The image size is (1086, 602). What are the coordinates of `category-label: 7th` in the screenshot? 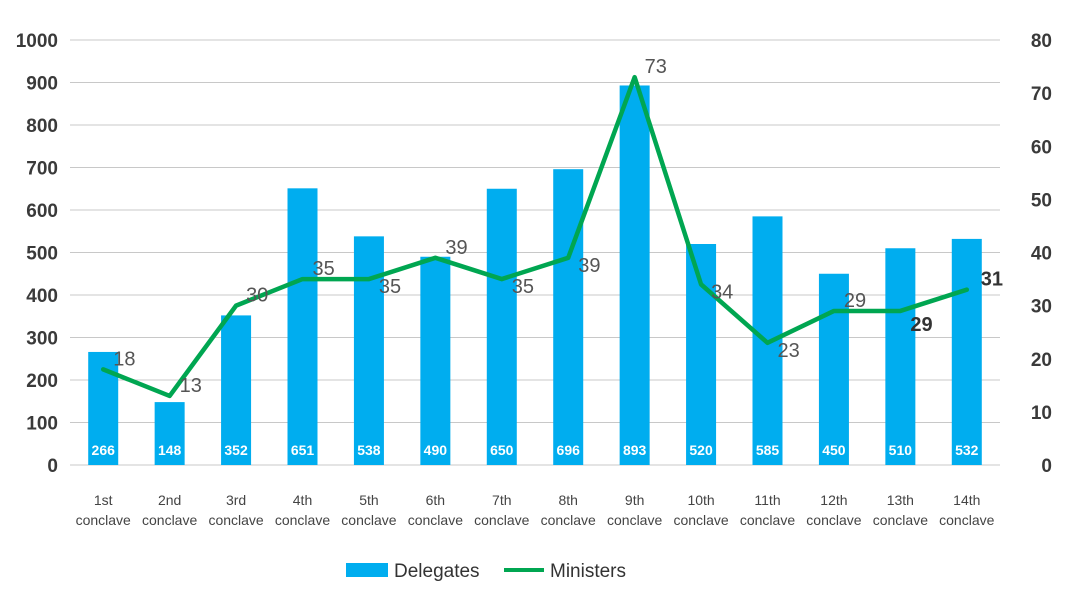 It's located at (501, 500).